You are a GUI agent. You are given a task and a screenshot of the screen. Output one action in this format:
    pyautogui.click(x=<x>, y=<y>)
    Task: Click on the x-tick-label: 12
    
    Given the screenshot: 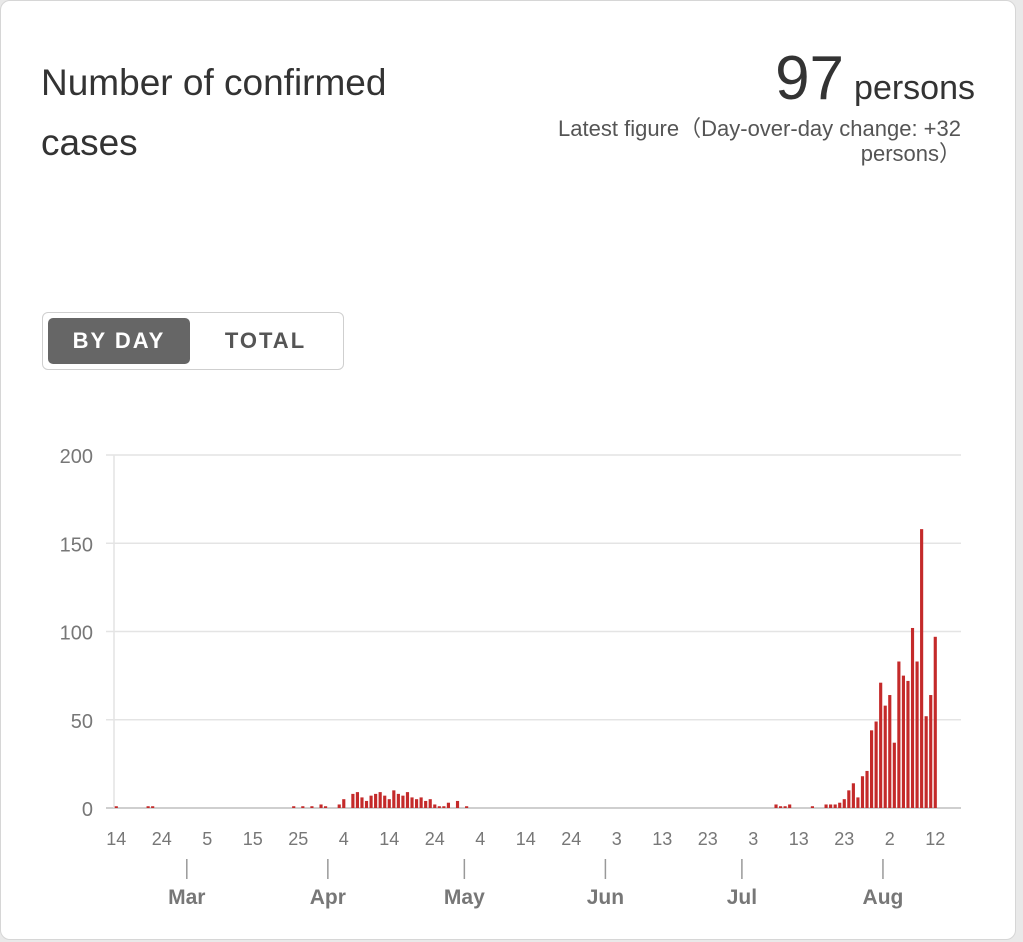 What is the action you would take?
    pyautogui.click(x=935, y=839)
    